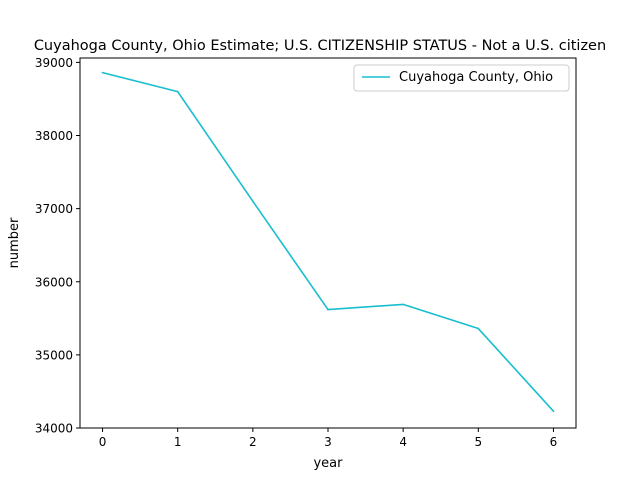 The image size is (640, 480). Describe the element at coordinates (54, 209) in the screenshot. I see `y-tick-label: 37000` at that location.